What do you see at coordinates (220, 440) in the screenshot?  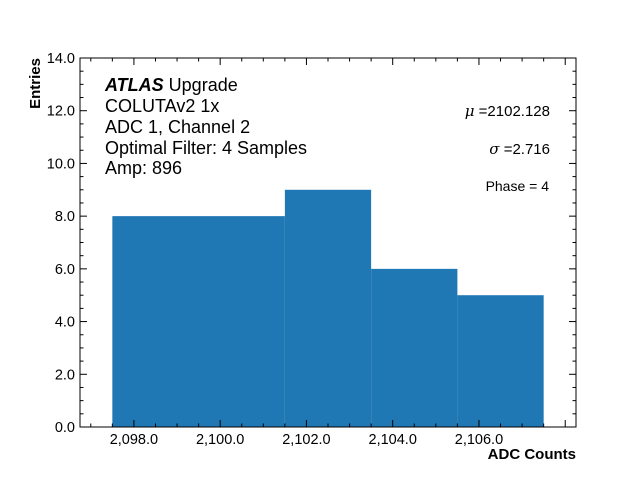 I see `x-tick-label: 2,100.0` at bounding box center [220, 440].